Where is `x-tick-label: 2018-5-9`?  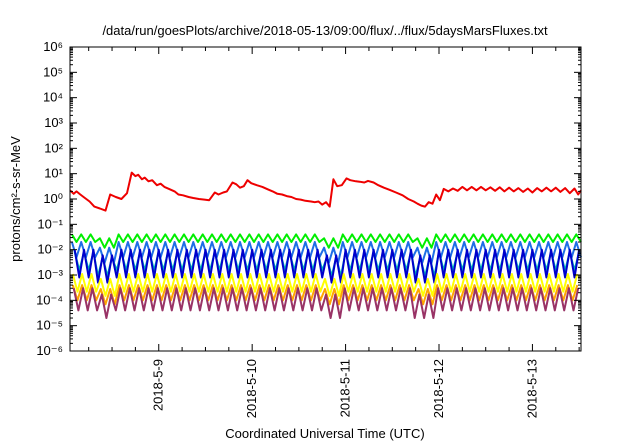
x-tick-label: 2018-5-9 is located at coordinates (158, 385).